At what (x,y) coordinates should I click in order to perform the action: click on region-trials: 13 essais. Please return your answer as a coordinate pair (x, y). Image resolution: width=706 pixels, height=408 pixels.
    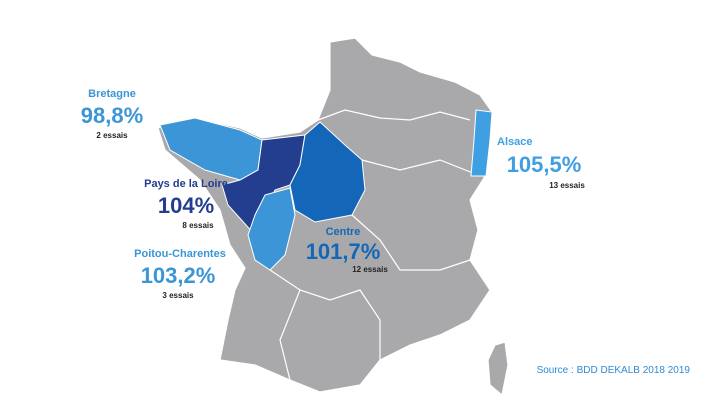
    Looking at the image, I should click on (567, 185).